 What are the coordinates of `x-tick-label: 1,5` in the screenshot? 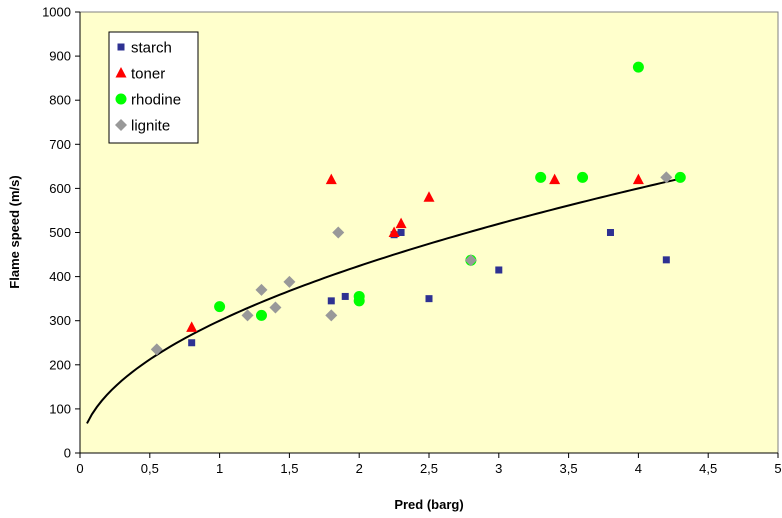 It's located at (289, 468).